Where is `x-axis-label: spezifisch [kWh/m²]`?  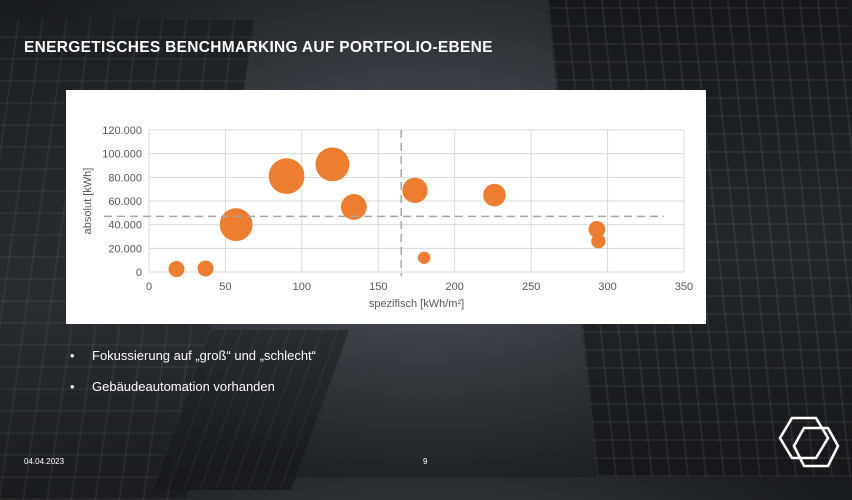
x-axis-label: spezifisch [kWh/m²] is located at coordinates (416, 304).